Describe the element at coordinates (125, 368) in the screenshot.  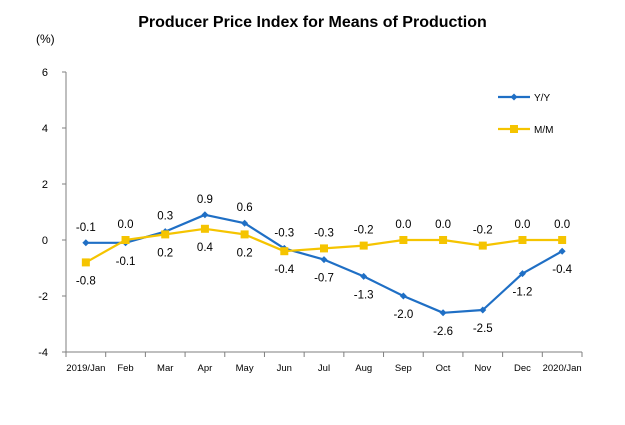
I see `x-tick-label: Feb` at that location.